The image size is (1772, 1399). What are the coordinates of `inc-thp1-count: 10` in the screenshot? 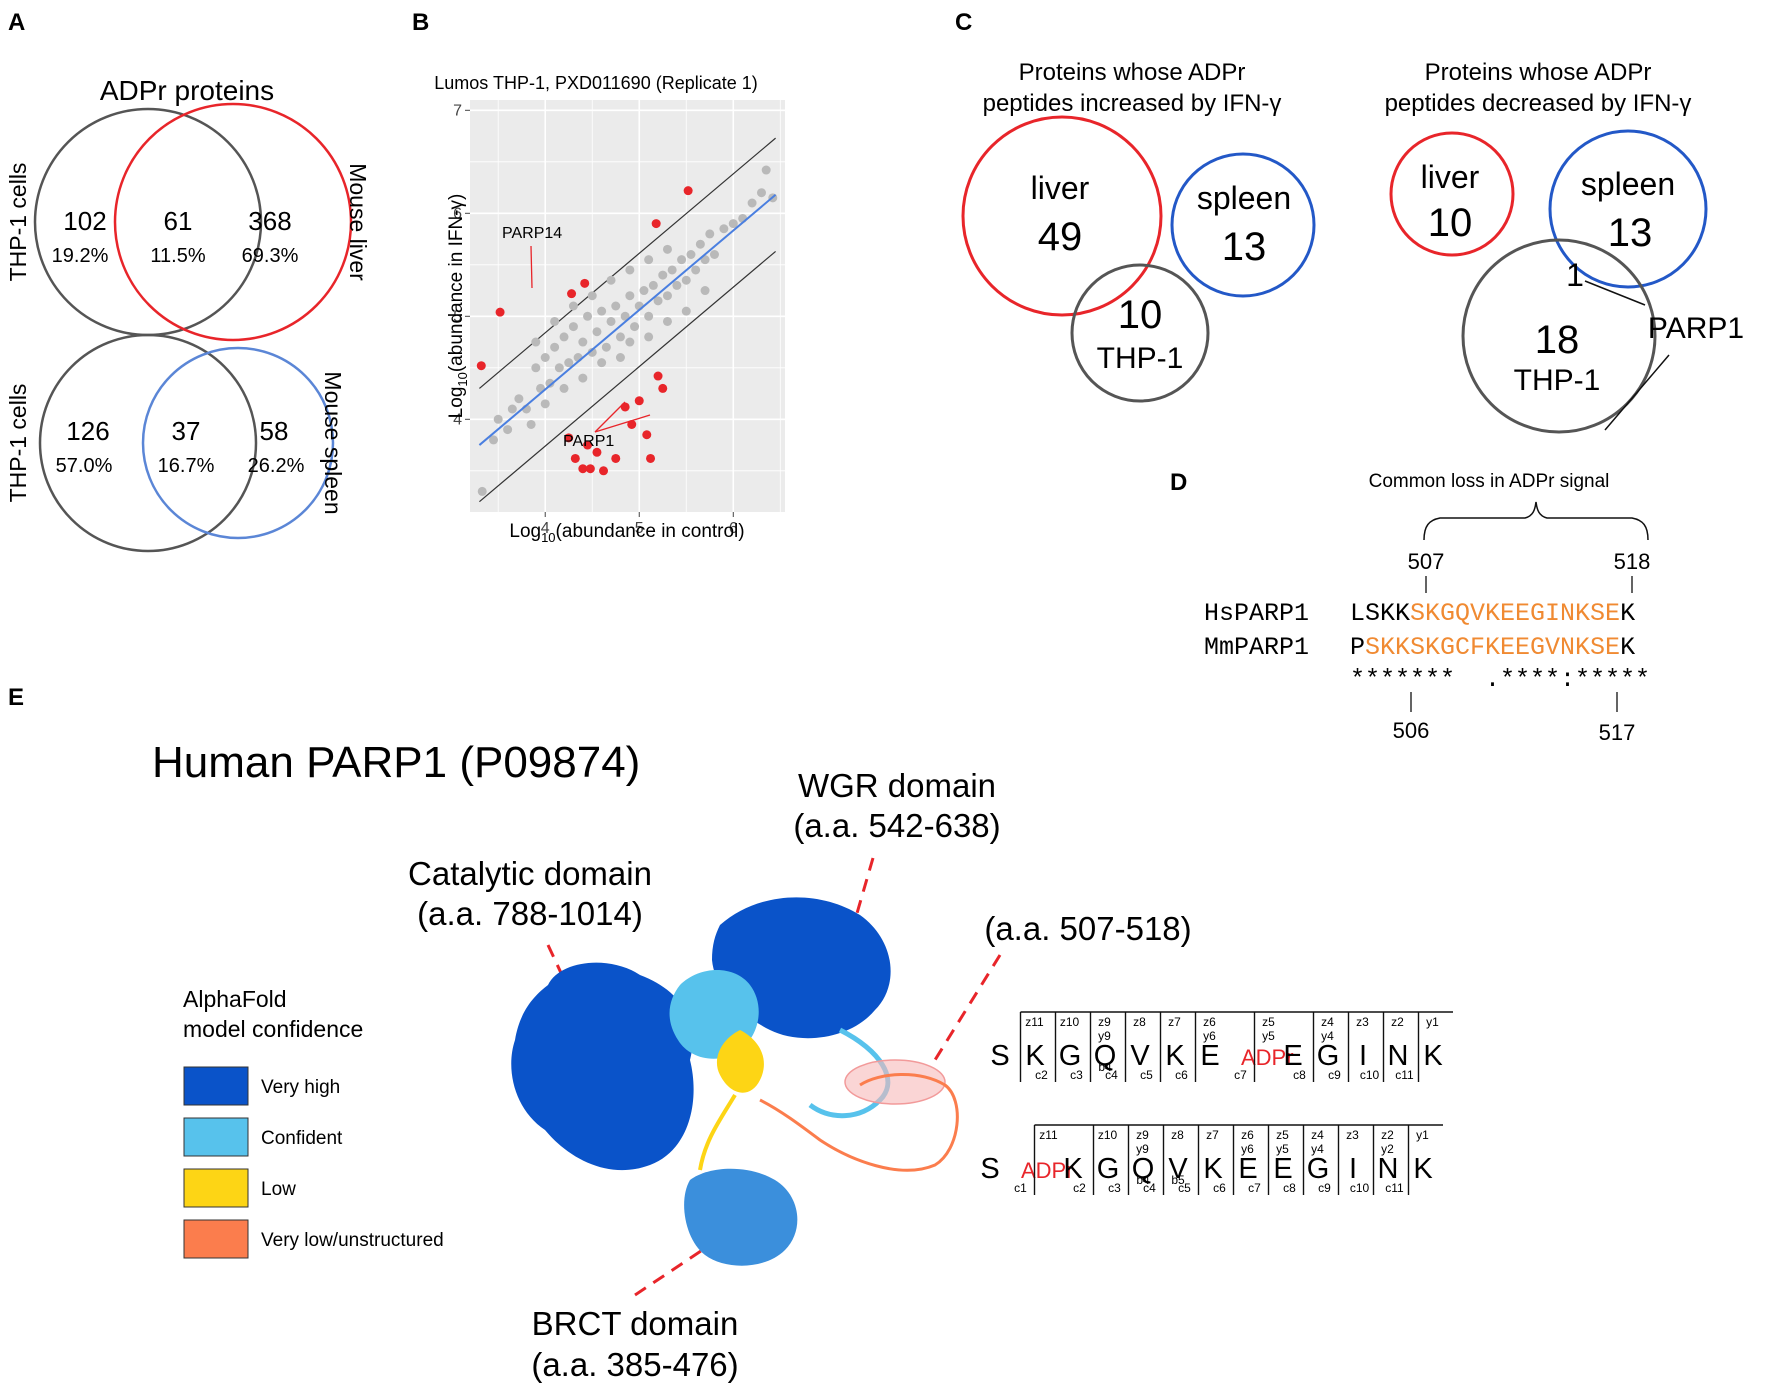 It's located at (1140, 315).